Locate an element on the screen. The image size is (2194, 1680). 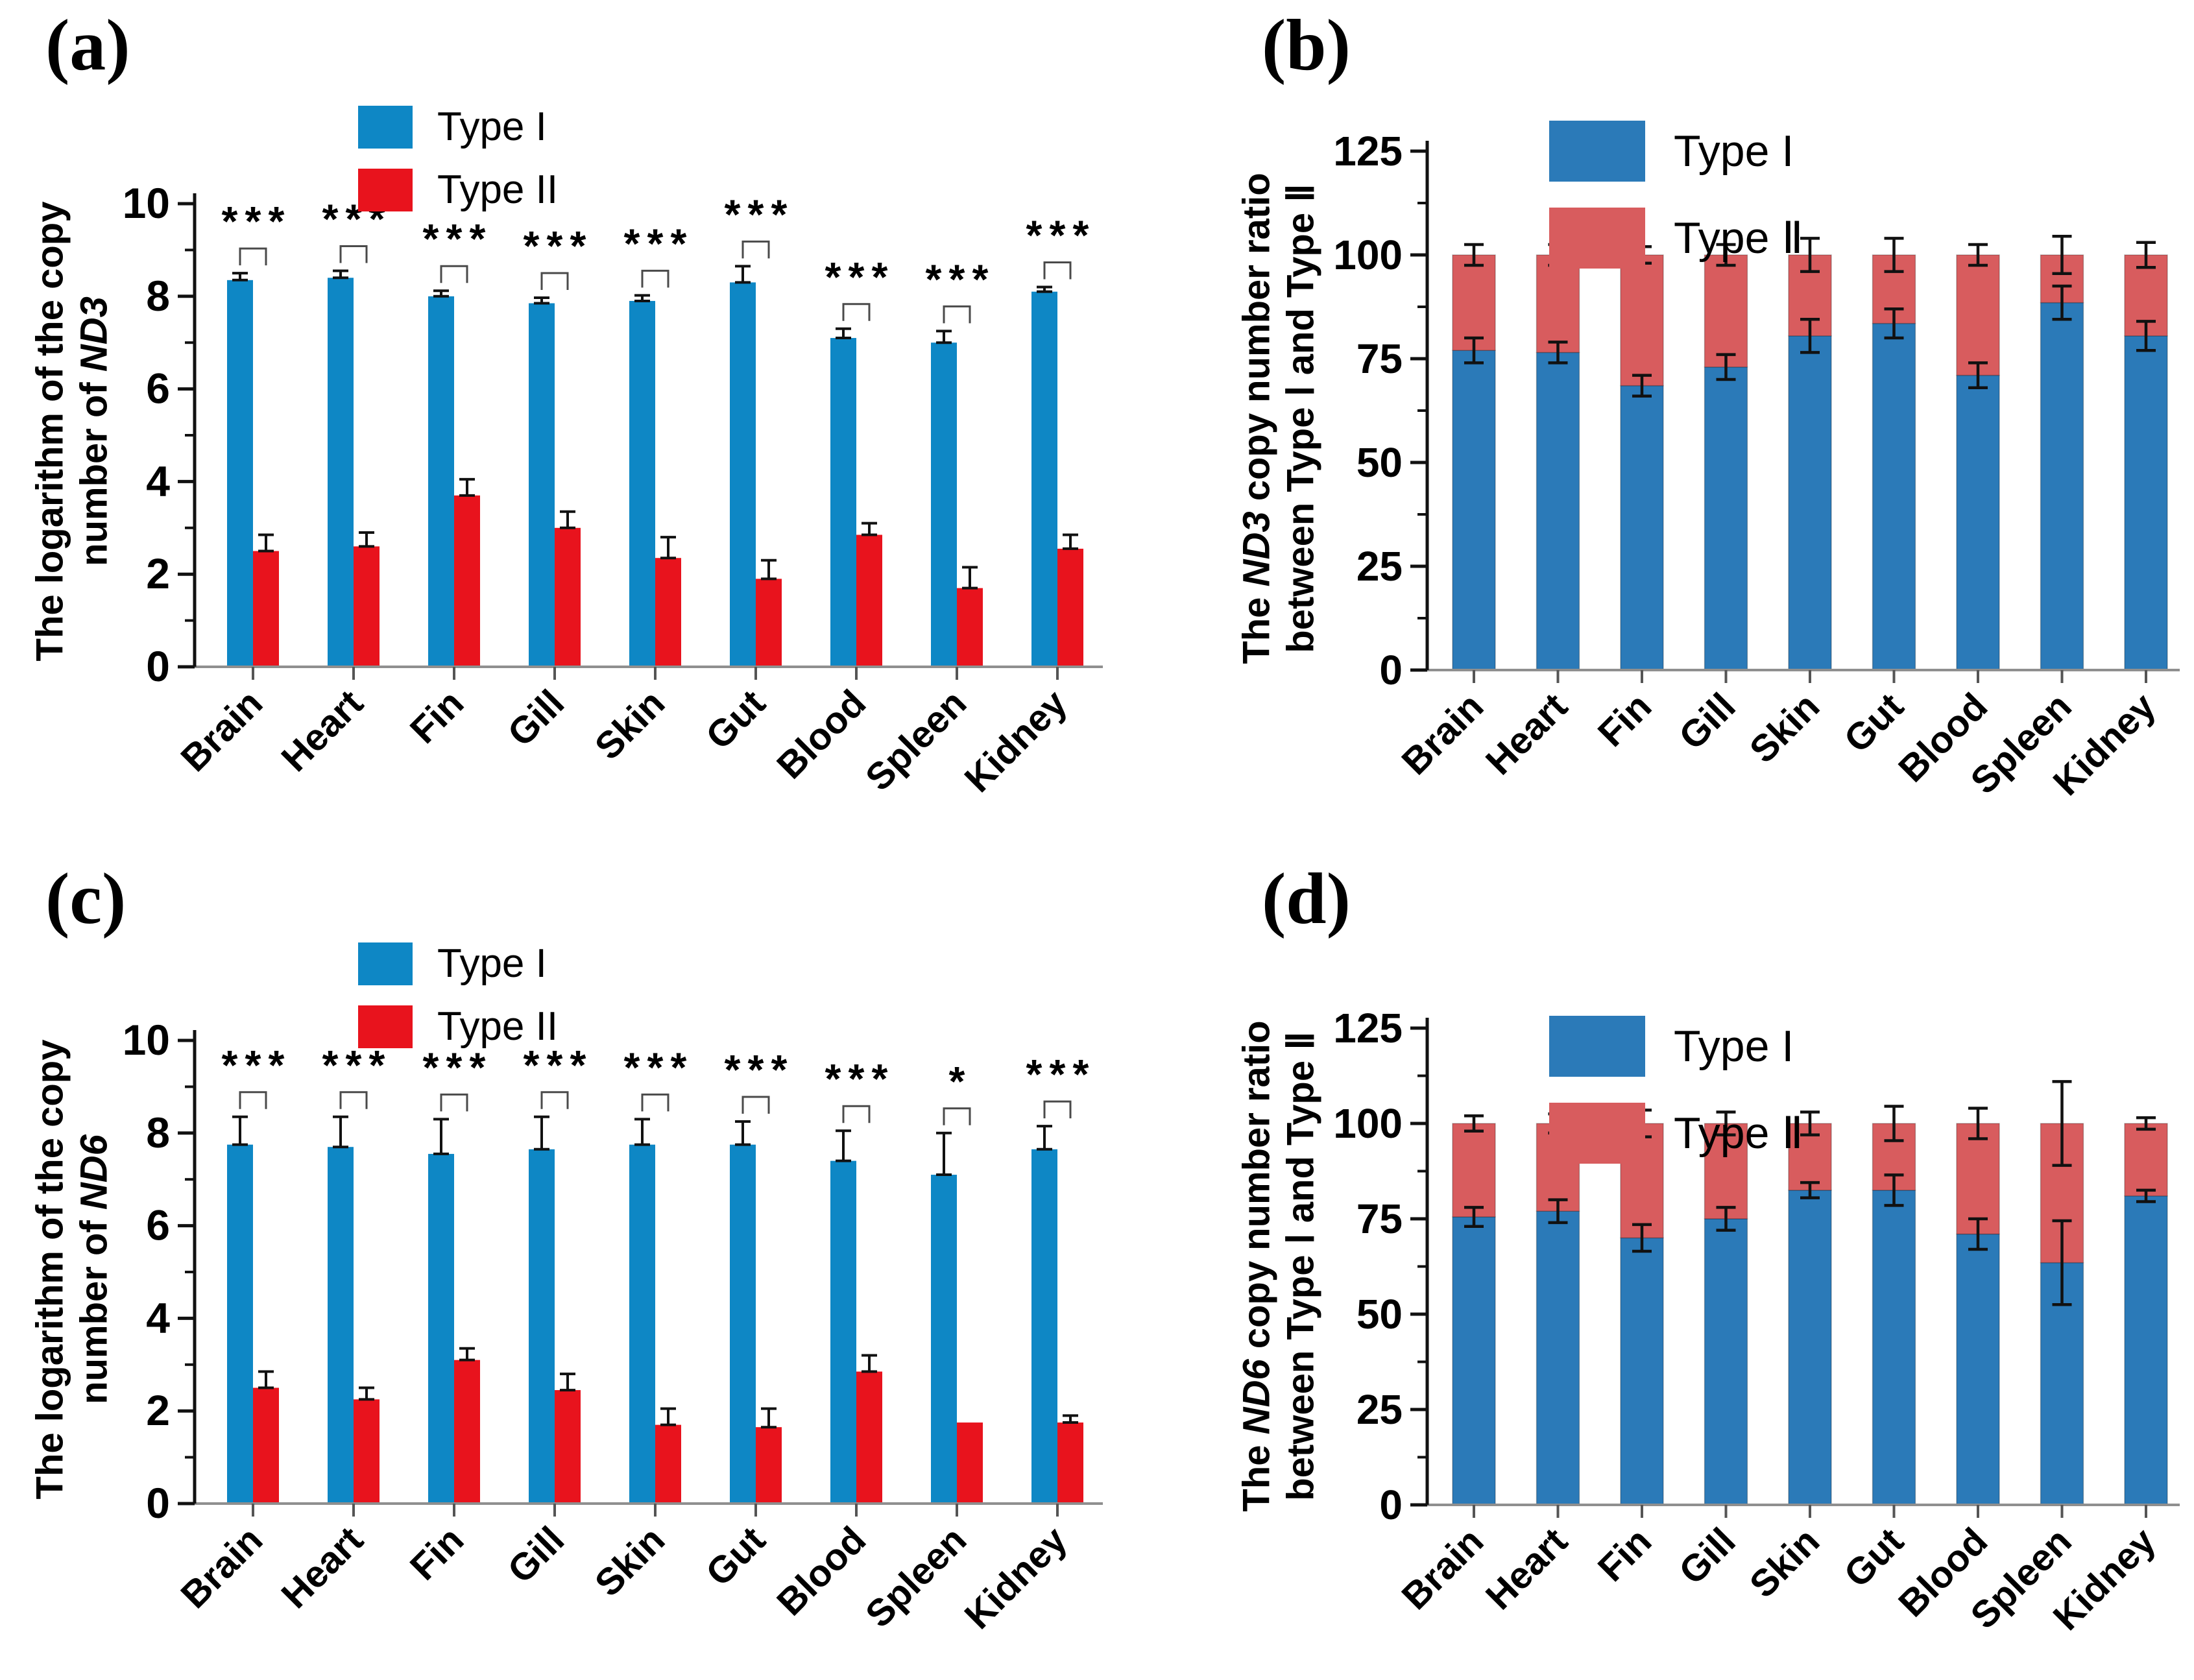
y-axis-title-a: The logarithm of the copy number of ND3 is located at coordinates (73, 432).